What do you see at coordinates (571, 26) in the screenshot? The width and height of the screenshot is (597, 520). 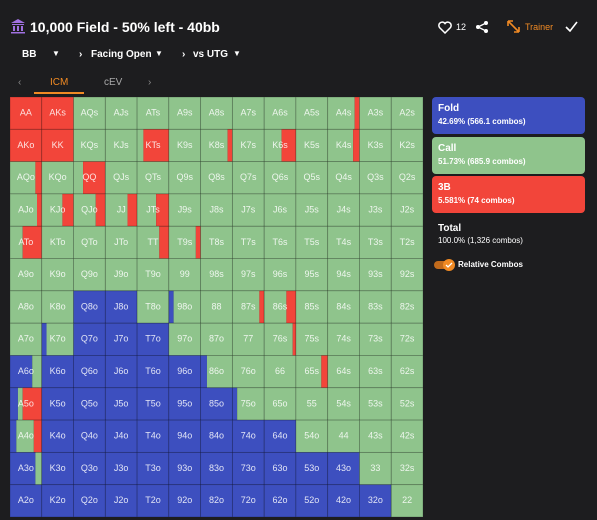 I see `check-button` at bounding box center [571, 26].